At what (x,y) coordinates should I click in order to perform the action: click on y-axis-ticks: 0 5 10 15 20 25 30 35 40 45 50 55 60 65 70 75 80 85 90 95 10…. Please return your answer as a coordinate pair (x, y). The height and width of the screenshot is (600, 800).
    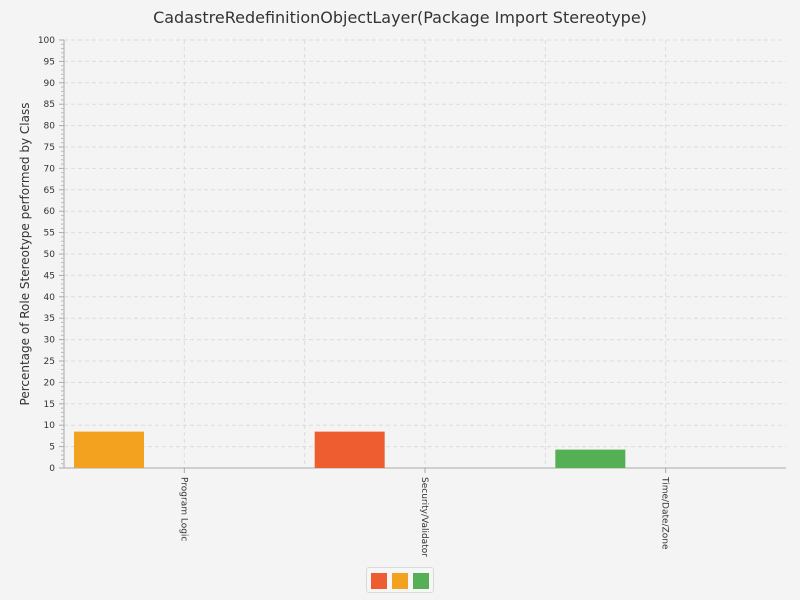
    Looking at the image, I should click on (51, 255).